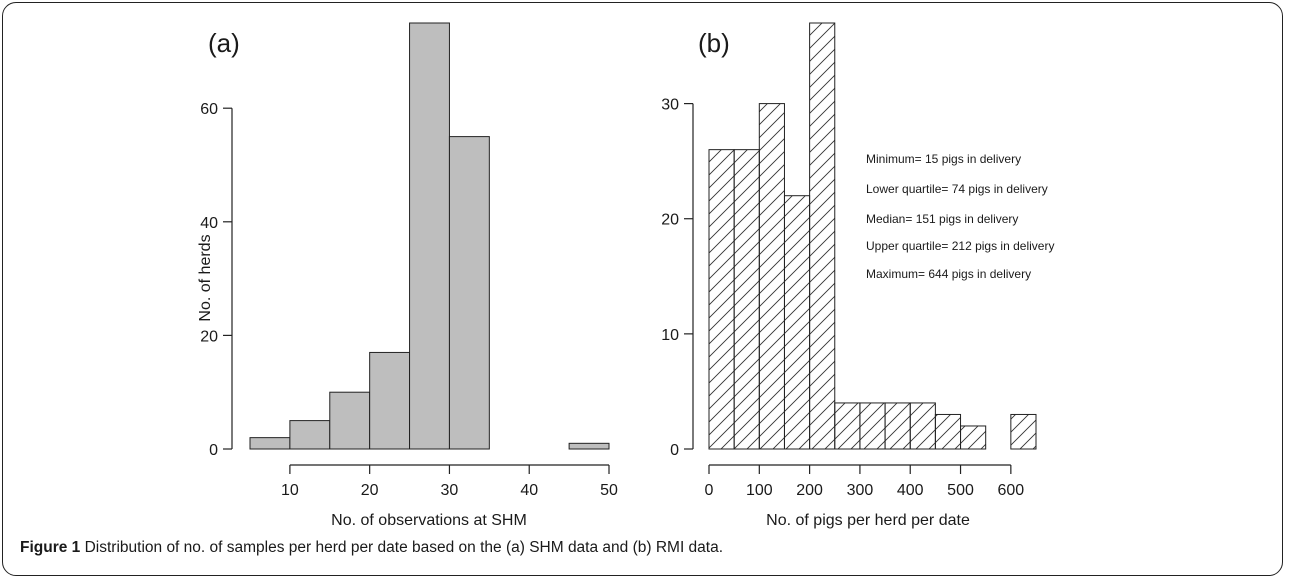 This screenshot has height=581, width=1290. I want to click on a-y-tick-label-20: 20, so click(209, 336).